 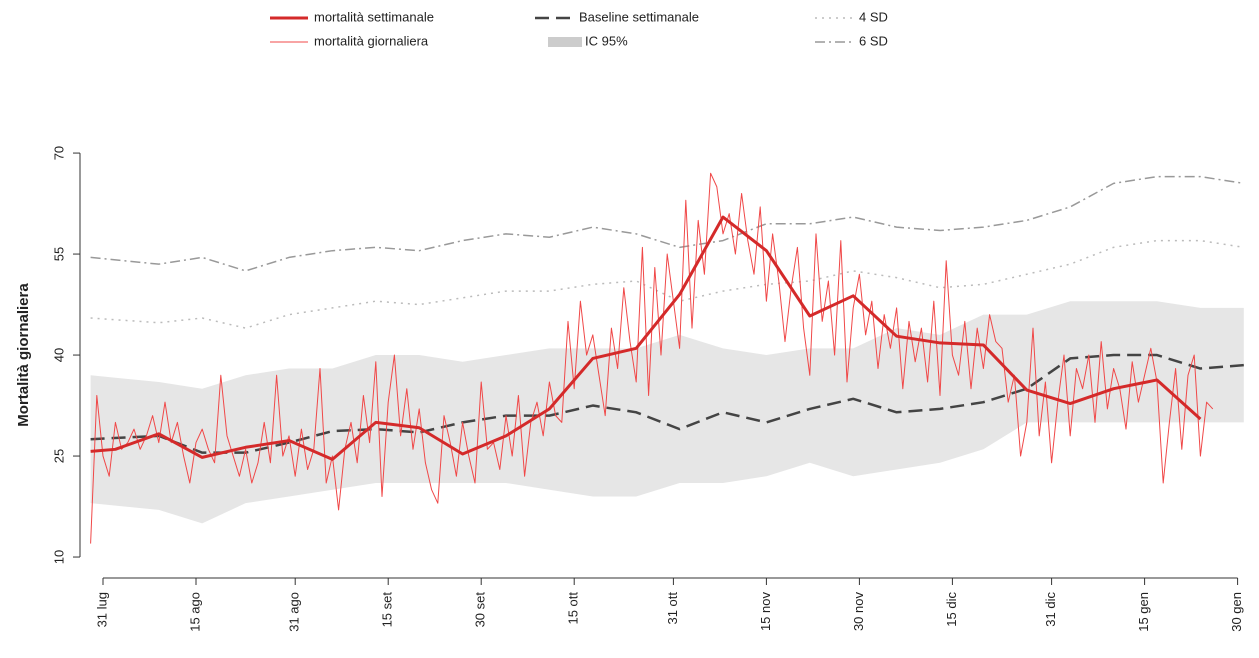 What do you see at coordinates (58, 557) in the screenshot?
I see `y-tick-label: 10` at bounding box center [58, 557].